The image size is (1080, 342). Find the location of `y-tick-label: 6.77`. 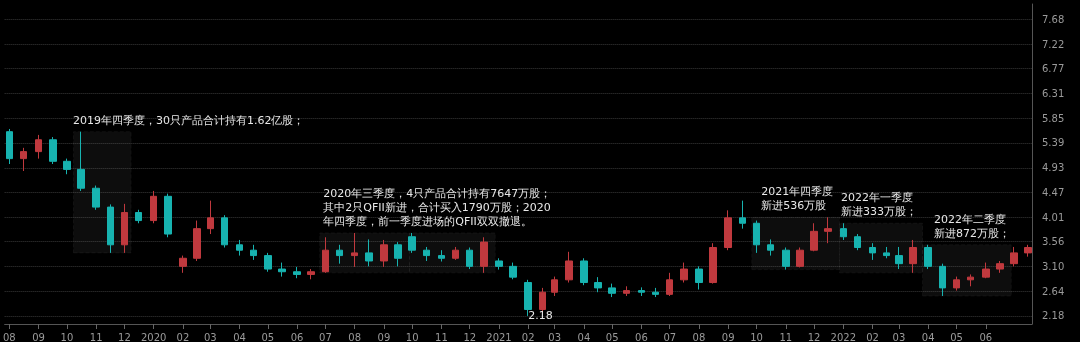

y-tick-label: 6.77 is located at coordinates (1053, 69).